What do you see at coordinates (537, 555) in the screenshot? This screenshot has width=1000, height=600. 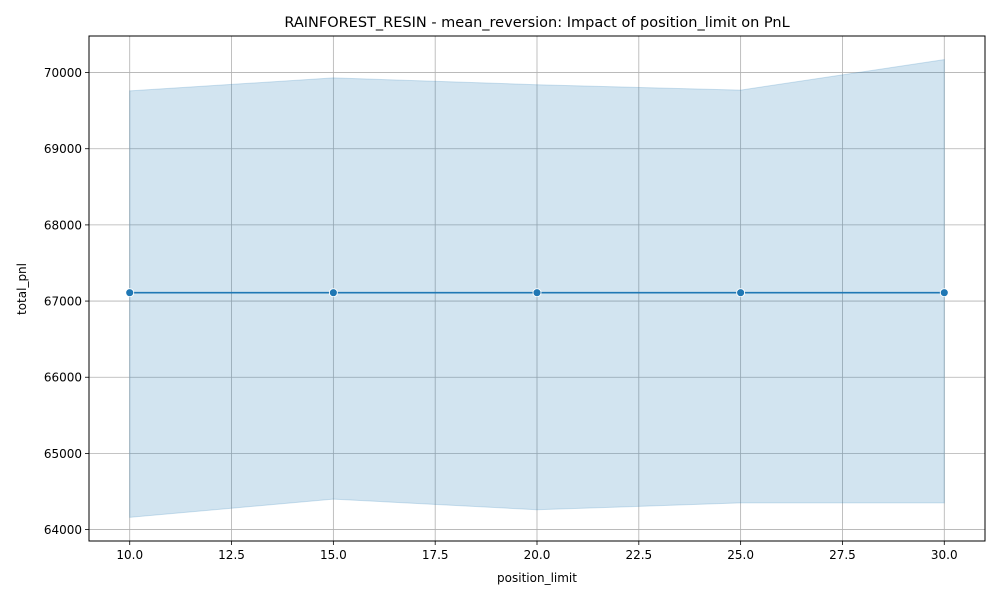 I see `x-tick-label: 20.0` at bounding box center [537, 555].